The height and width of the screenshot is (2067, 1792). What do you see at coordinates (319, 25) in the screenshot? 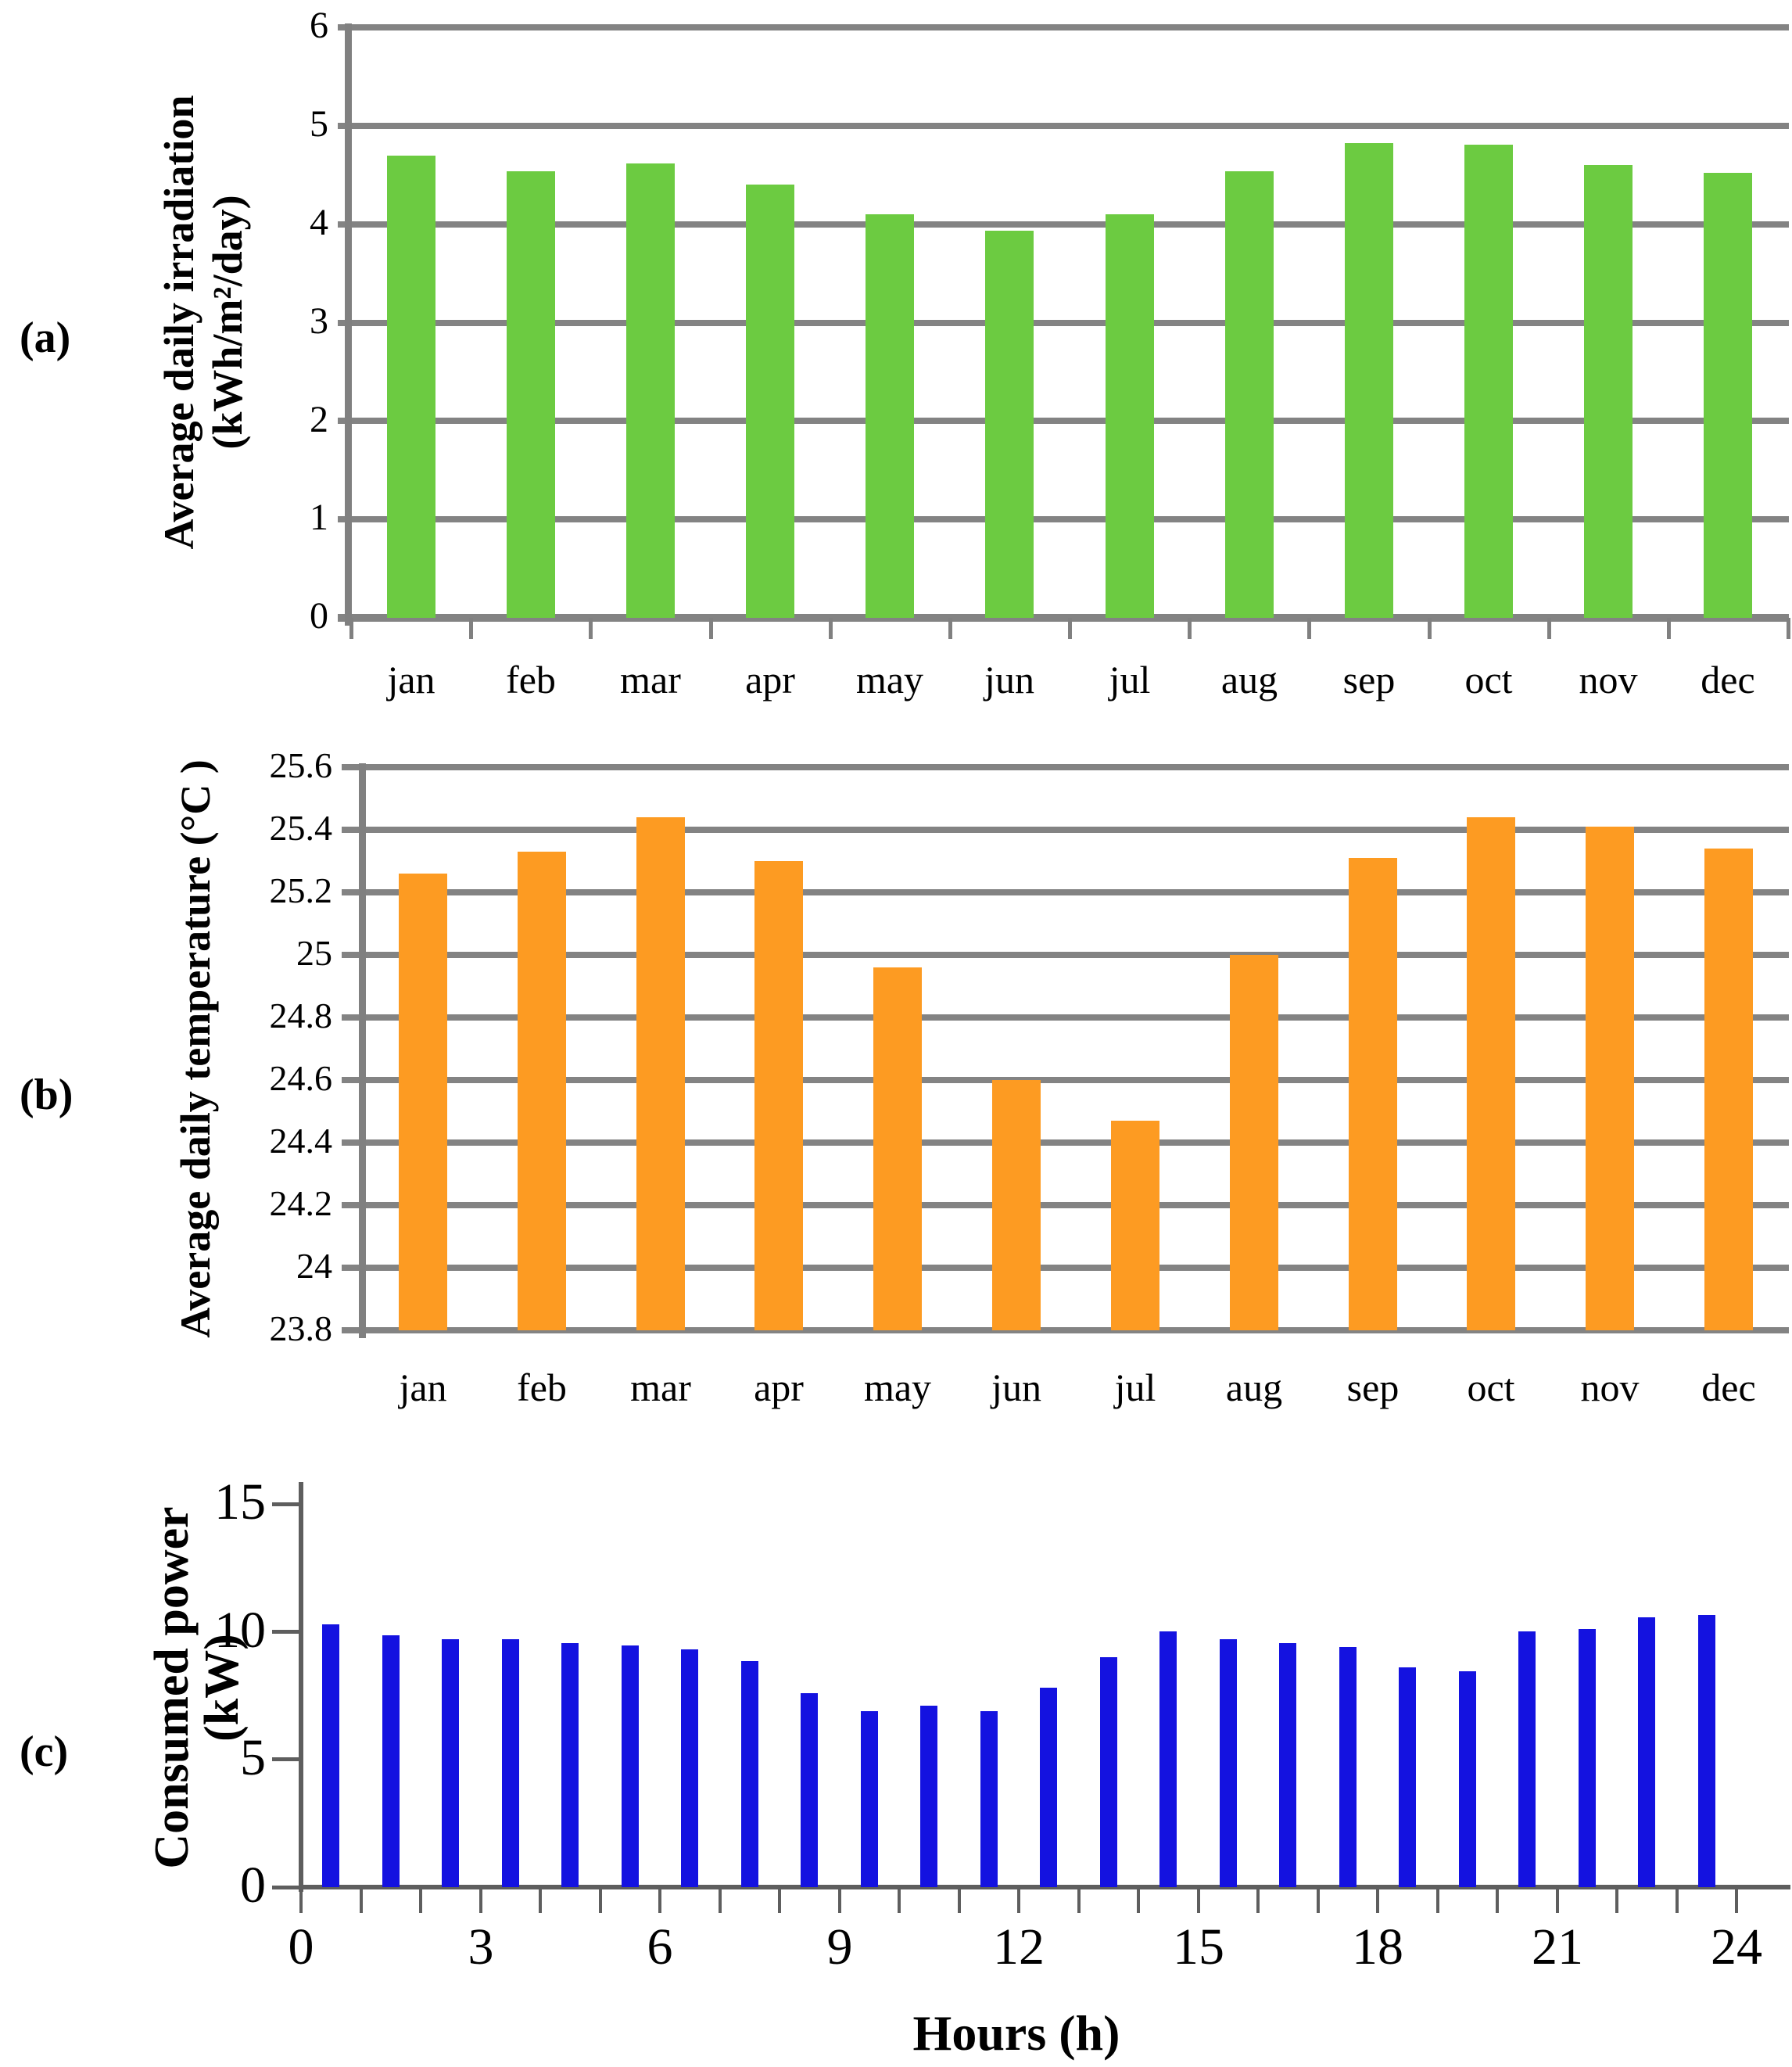
I see `y-tick-label: 6` at bounding box center [319, 25].